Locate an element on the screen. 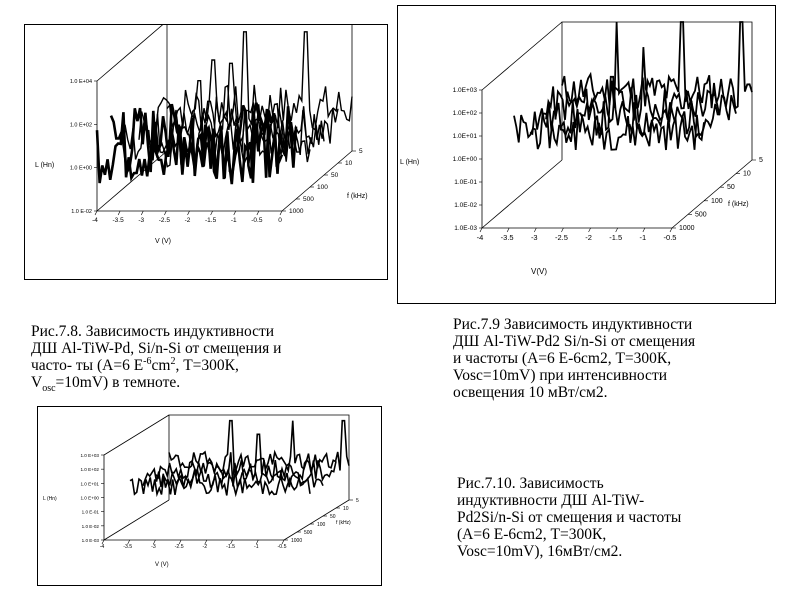 The width and height of the screenshot is (800, 600). caption-text: cm is located at coordinates (161, 365).